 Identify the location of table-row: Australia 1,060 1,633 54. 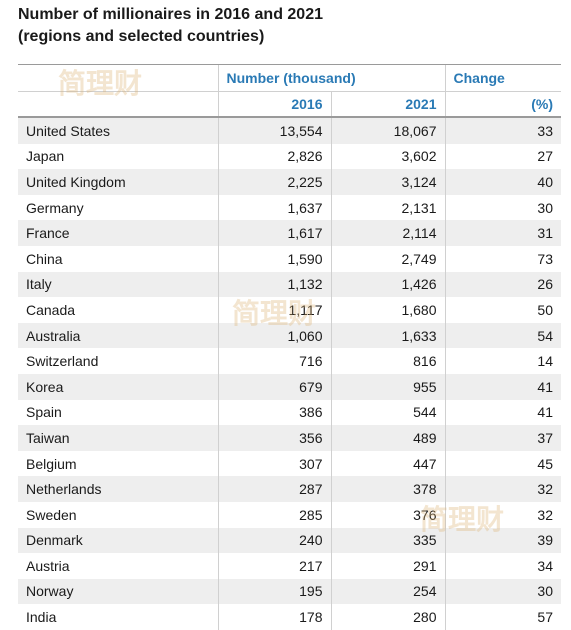
(289, 335).